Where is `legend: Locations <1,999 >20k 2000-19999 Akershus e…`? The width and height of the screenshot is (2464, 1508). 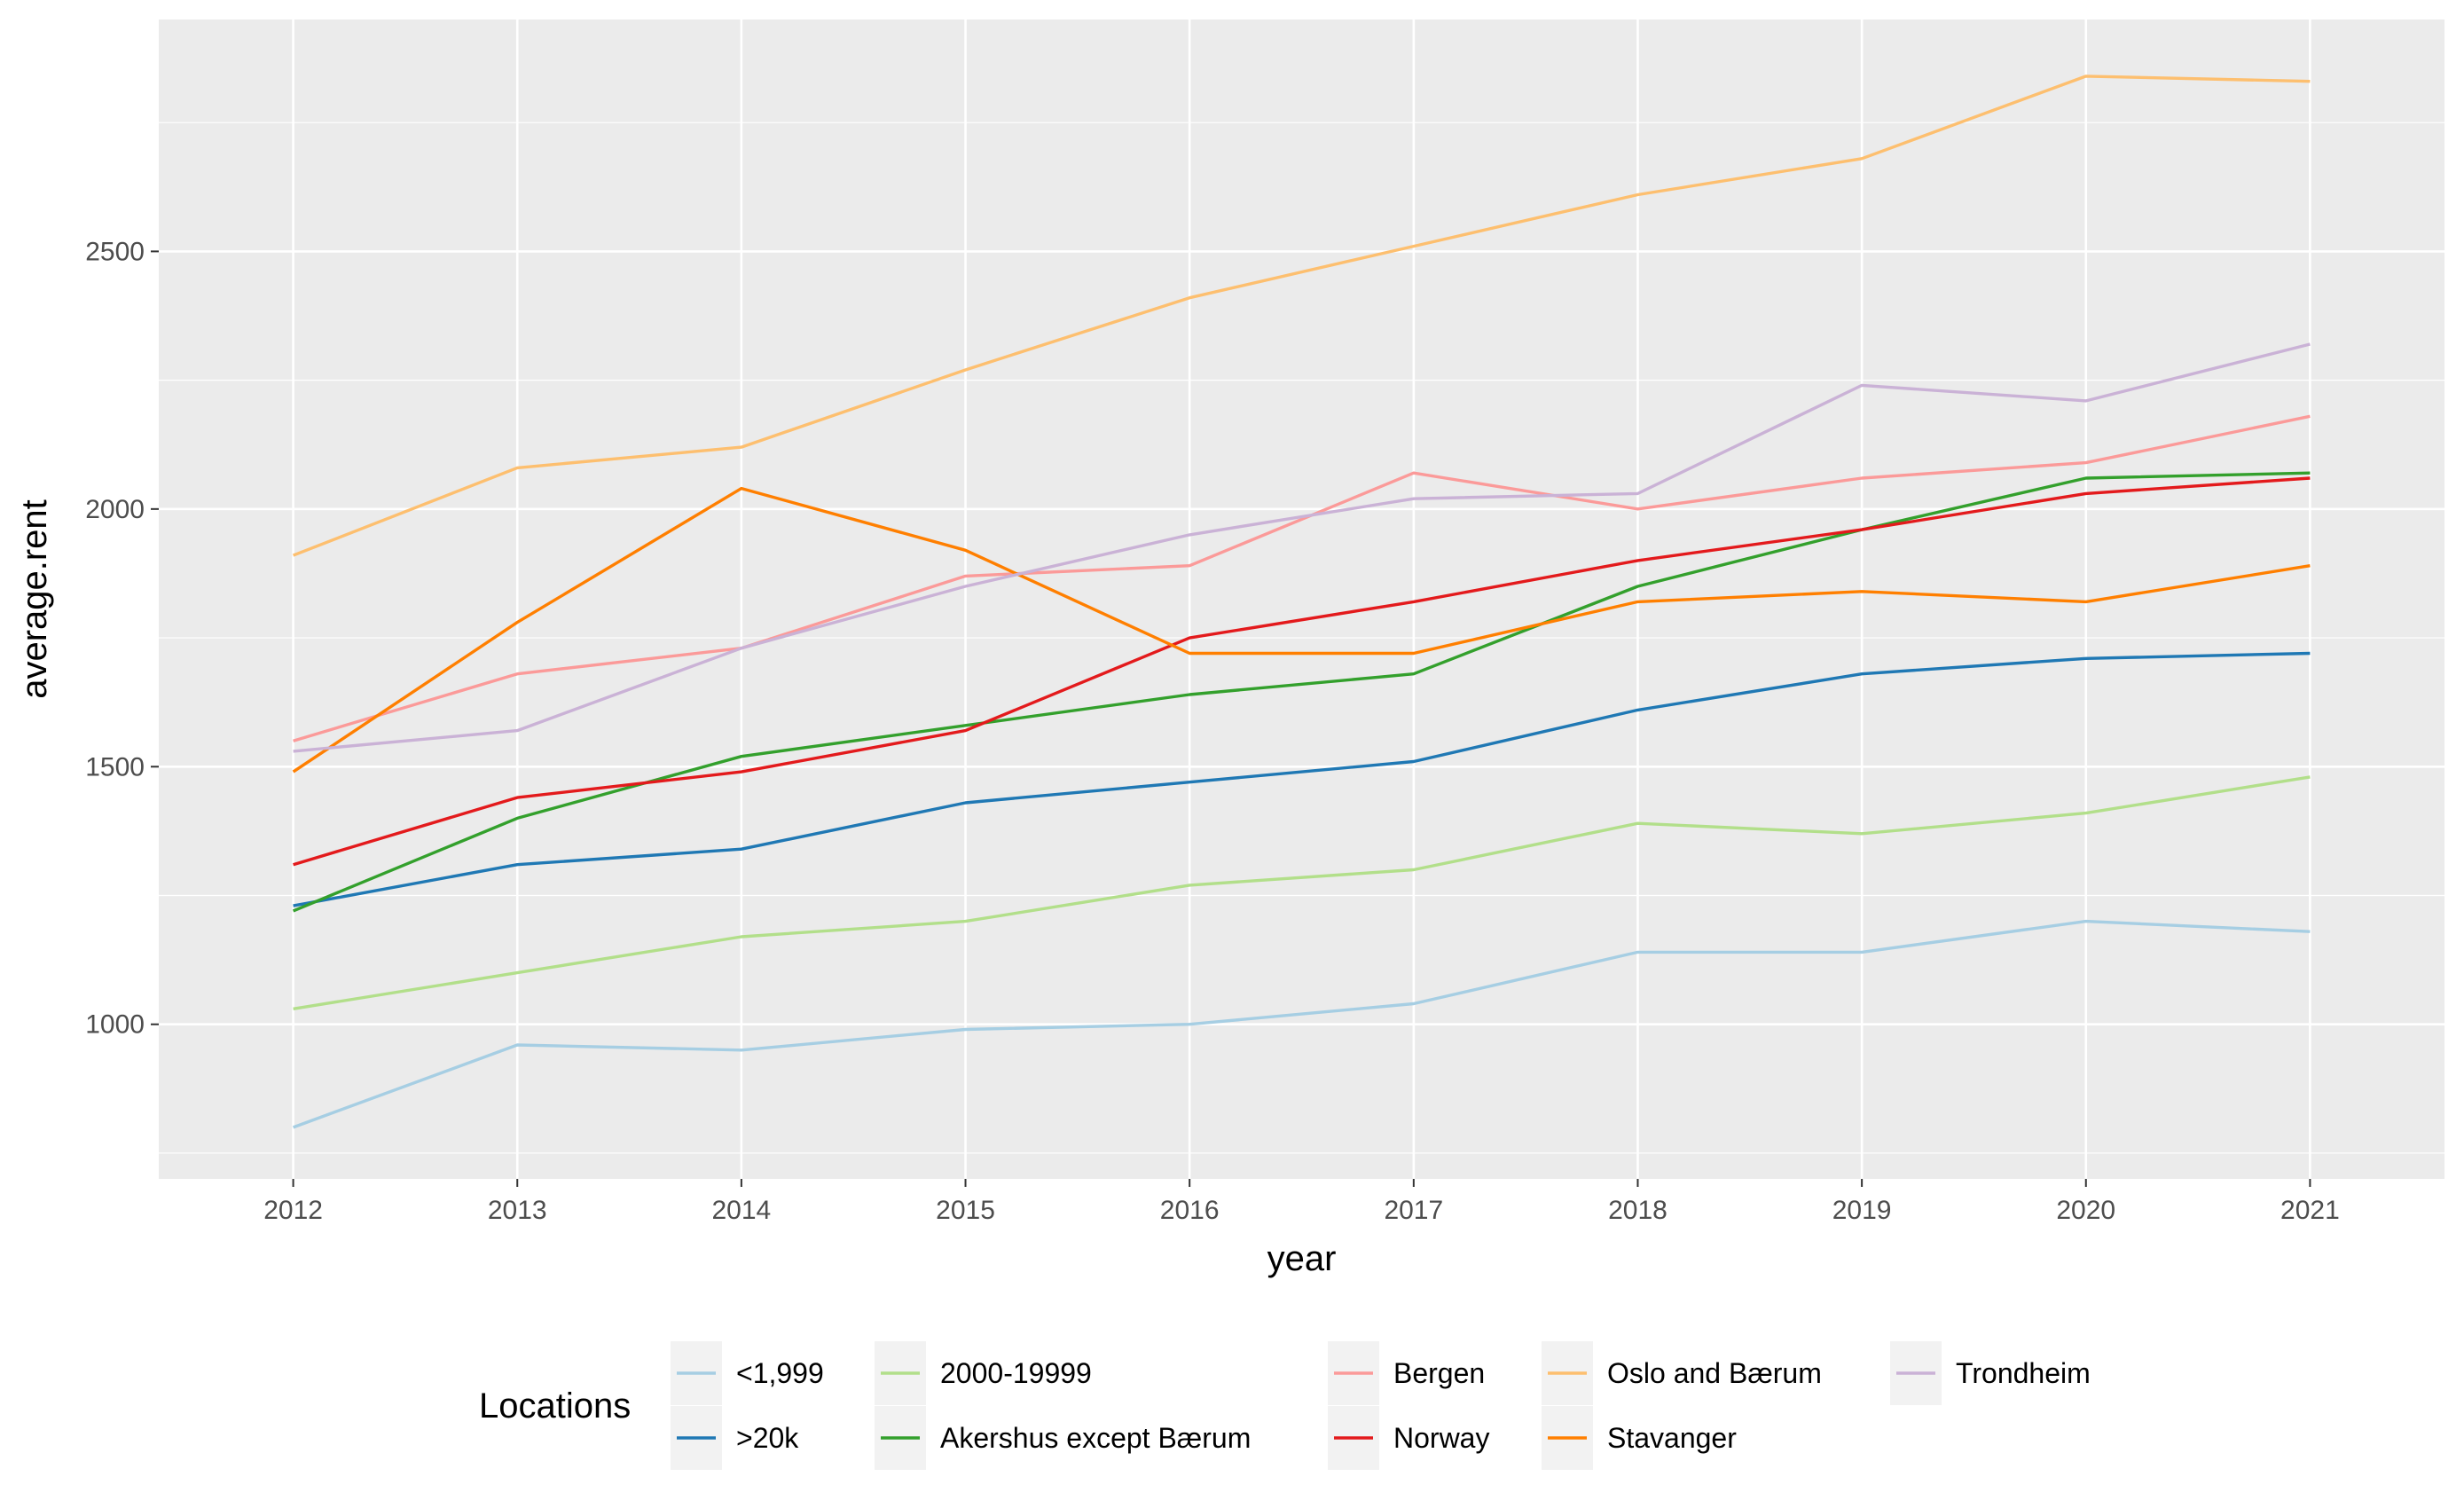 legend: Locations <1,999 >20k 2000-19999 Akershus e… is located at coordinates (1285, 1406).